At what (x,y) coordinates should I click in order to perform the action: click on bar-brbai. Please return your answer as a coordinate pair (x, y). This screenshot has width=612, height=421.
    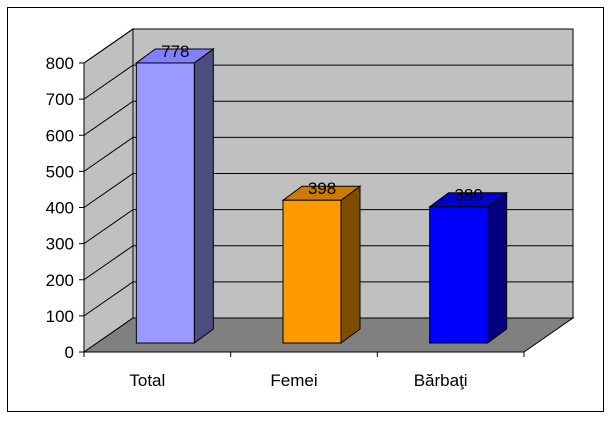
    Looking at the image, I should click on (468, 267).